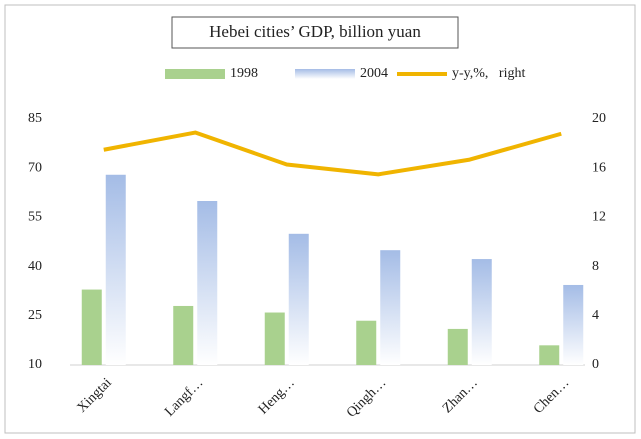 This screenshot has height=439, width=641. Describe the element at coordinates (599, 118) in the screenshot. I see `y2-tick-label: 20` at that location.